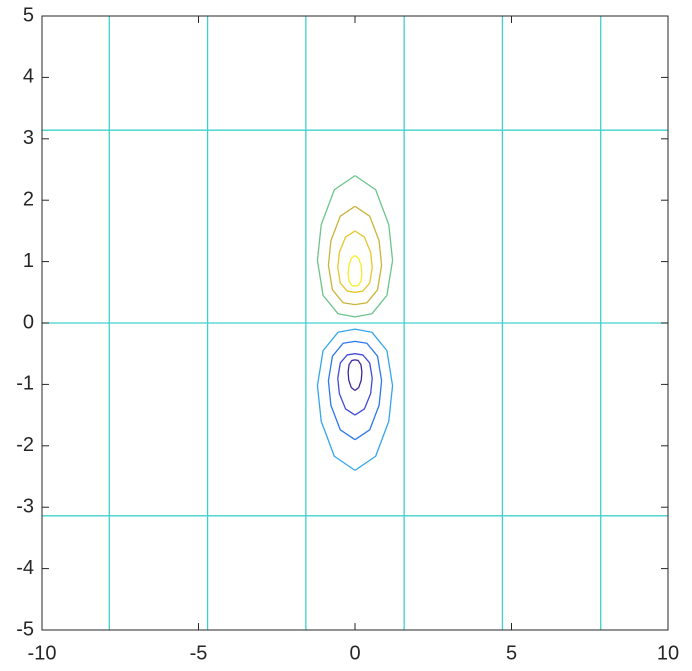  What do you see at coordinates (25, 506) in the screenshot?
I see `y-tick-label: -3` at bounding box center [25, 506].